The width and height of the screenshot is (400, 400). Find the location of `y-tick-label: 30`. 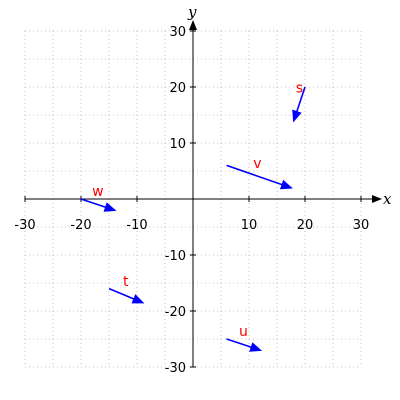

y-tick-label: 30 is located at coordinates (177, 32).